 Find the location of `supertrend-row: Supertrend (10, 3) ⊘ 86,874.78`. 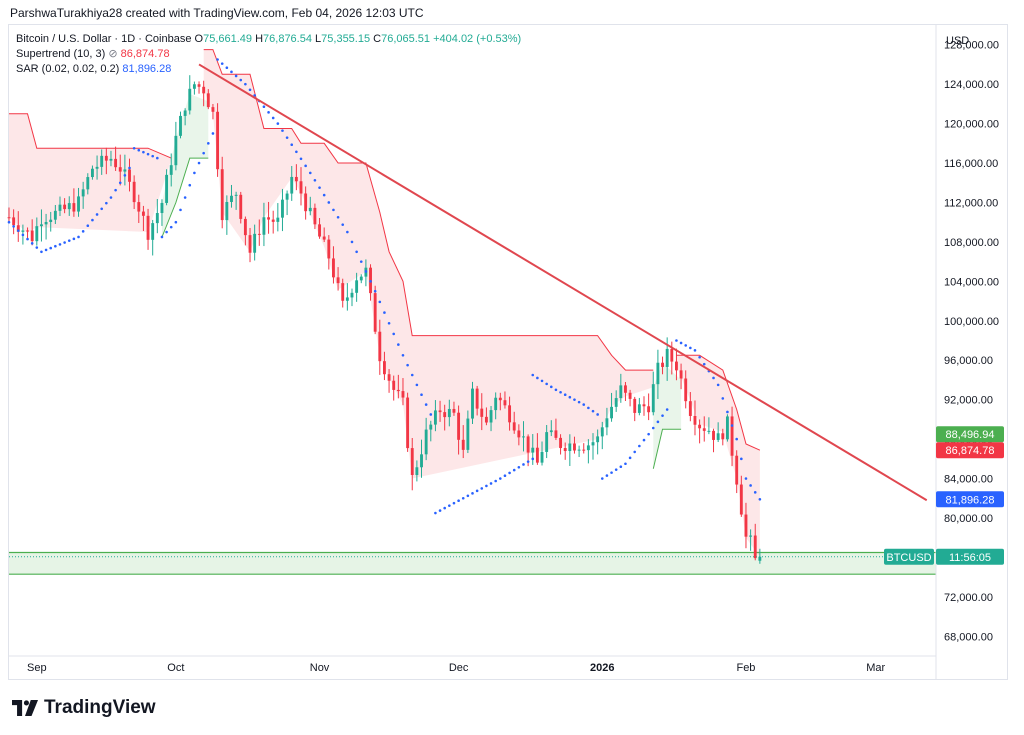

supertrend-row: Supertrend (10, 3) ⊘ 86,874.78 is located at coordinates (268, 54).